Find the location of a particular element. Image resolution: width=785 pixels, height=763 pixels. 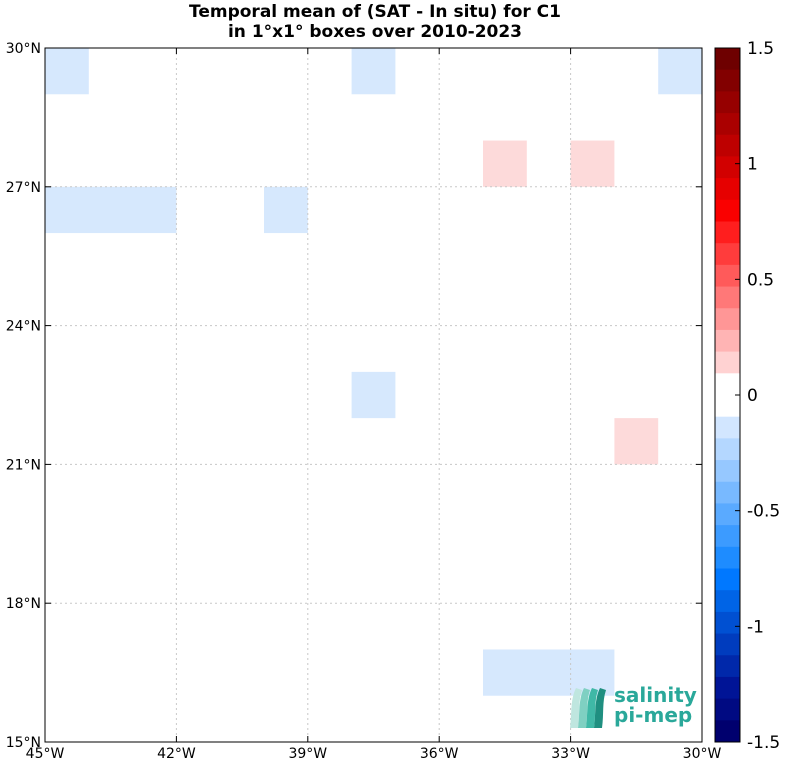

lat-tick-label: 15°N is located at coordinates (23, 743).